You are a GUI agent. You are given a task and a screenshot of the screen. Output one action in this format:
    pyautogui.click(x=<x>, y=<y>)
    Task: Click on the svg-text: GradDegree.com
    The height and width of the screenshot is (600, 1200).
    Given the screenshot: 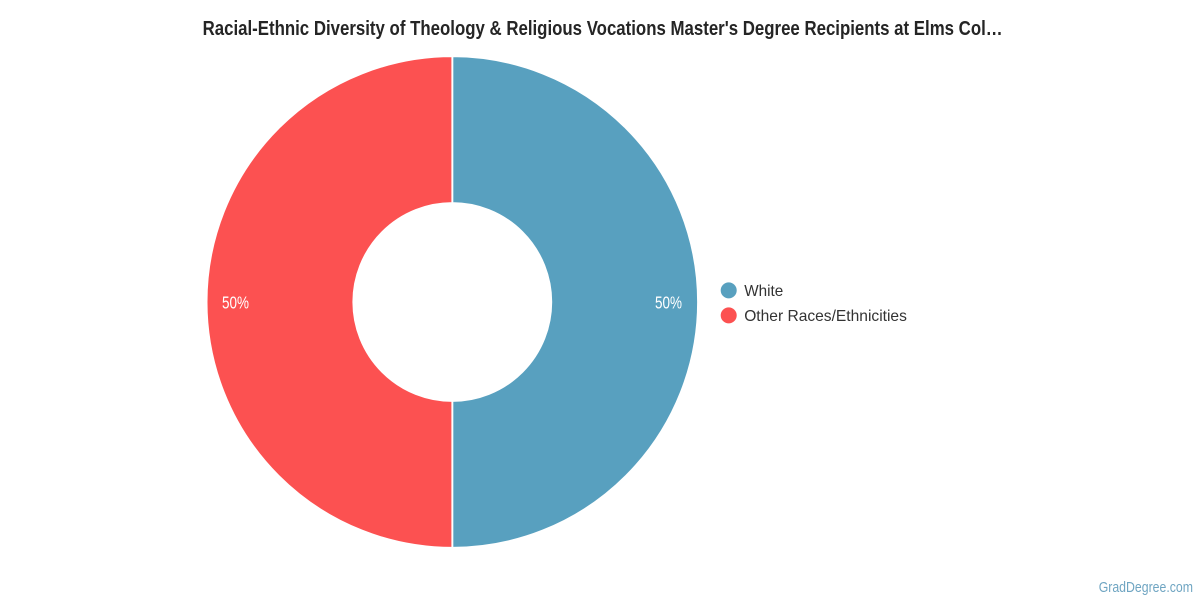 What is the action you would take?
    pyautogui.click(x=1146, y=587)
    